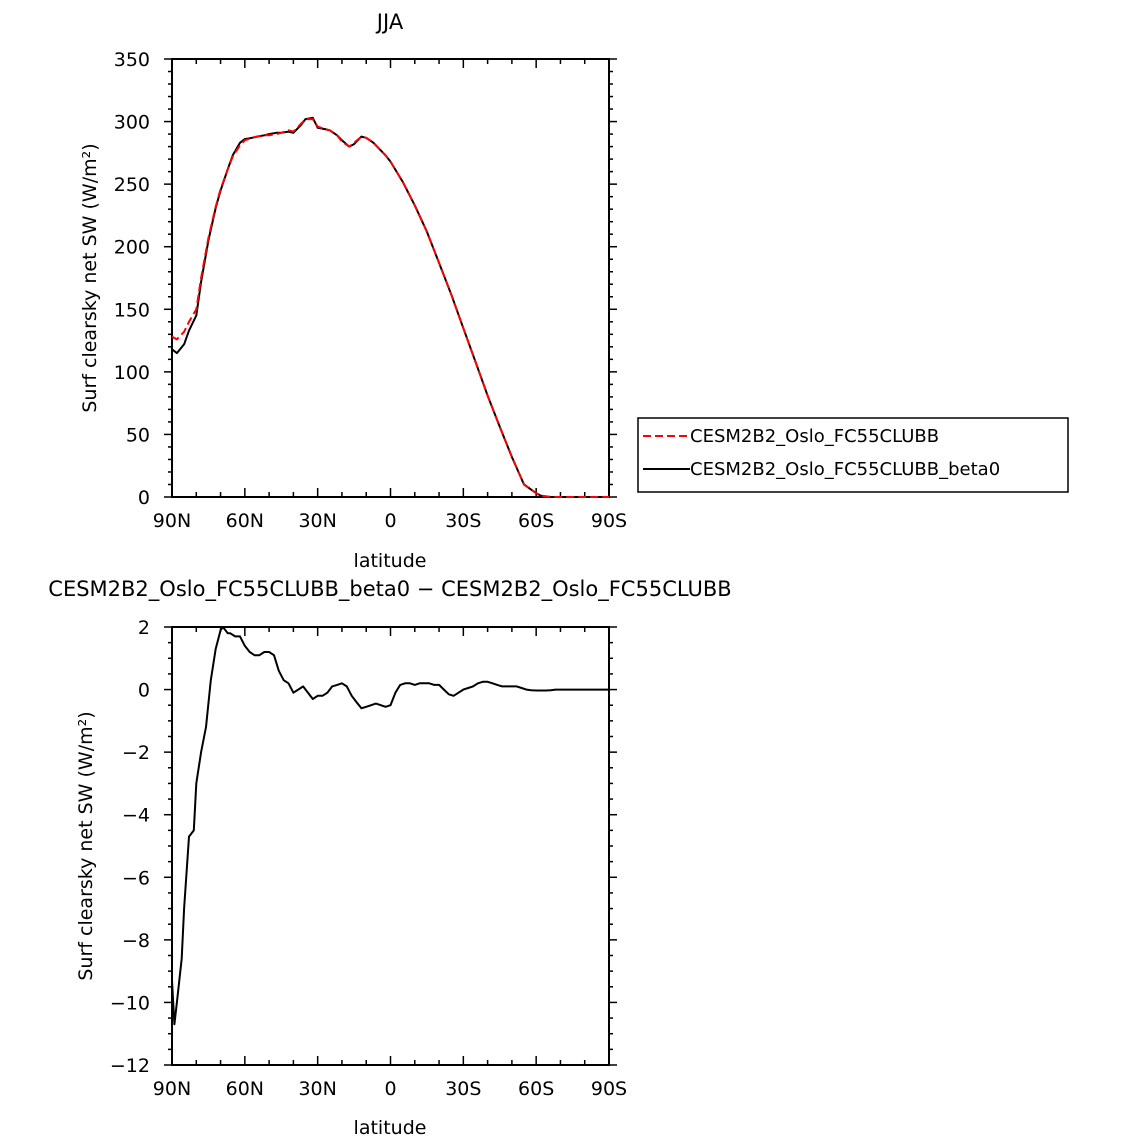  What do you see at coordinates (245, 1089) in the screenshot?
I see `bottom-x-tick-label: 60N` at bounding box center [245, 1089].